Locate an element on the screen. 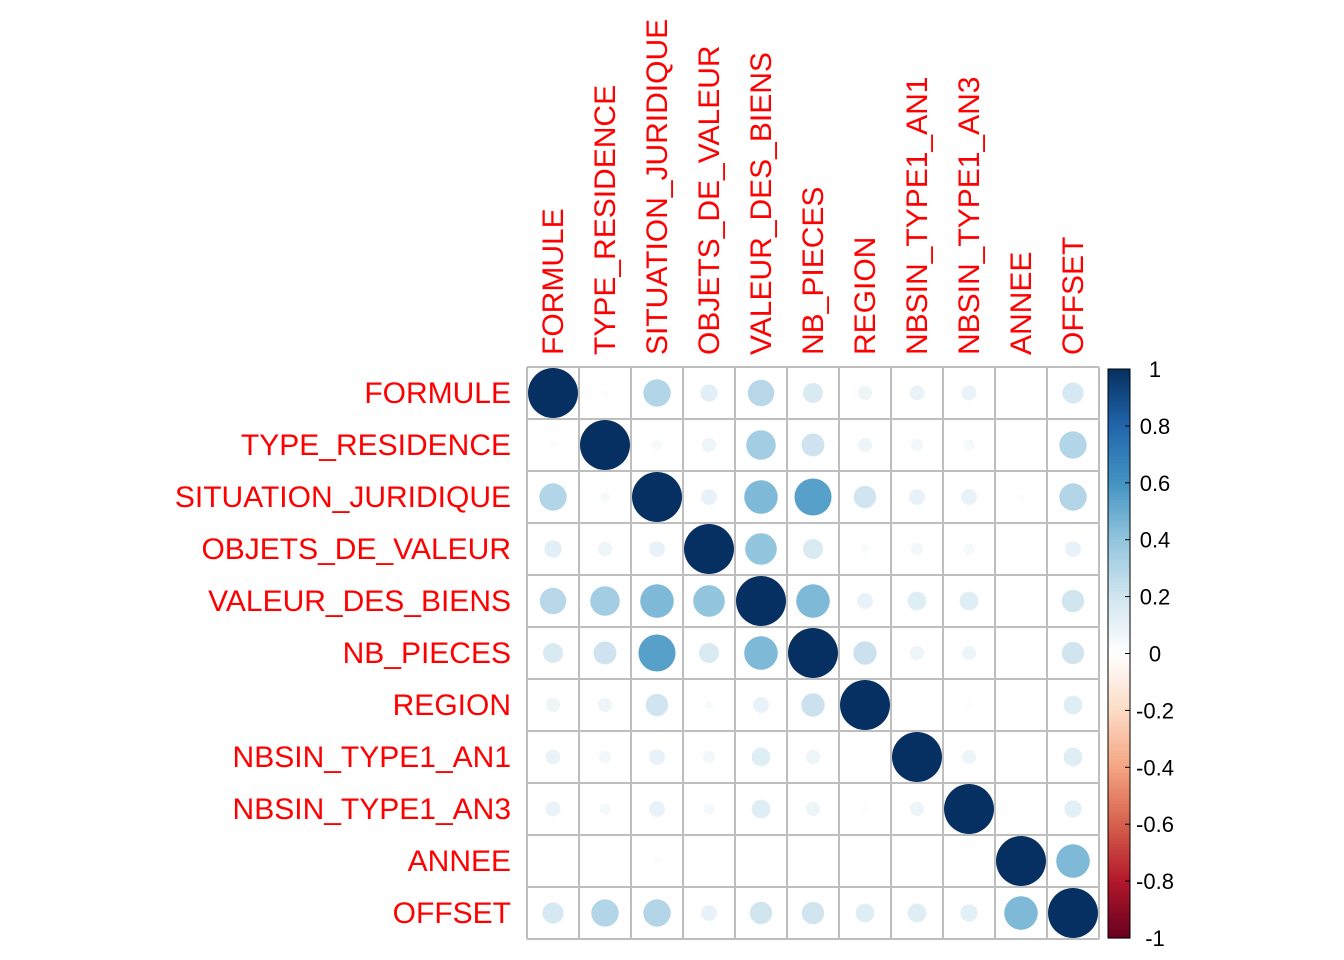 The width and height of the screenshot is (1344, 960). colorbar-tick-label: 0.6 is located at coordinates (1155, 483).